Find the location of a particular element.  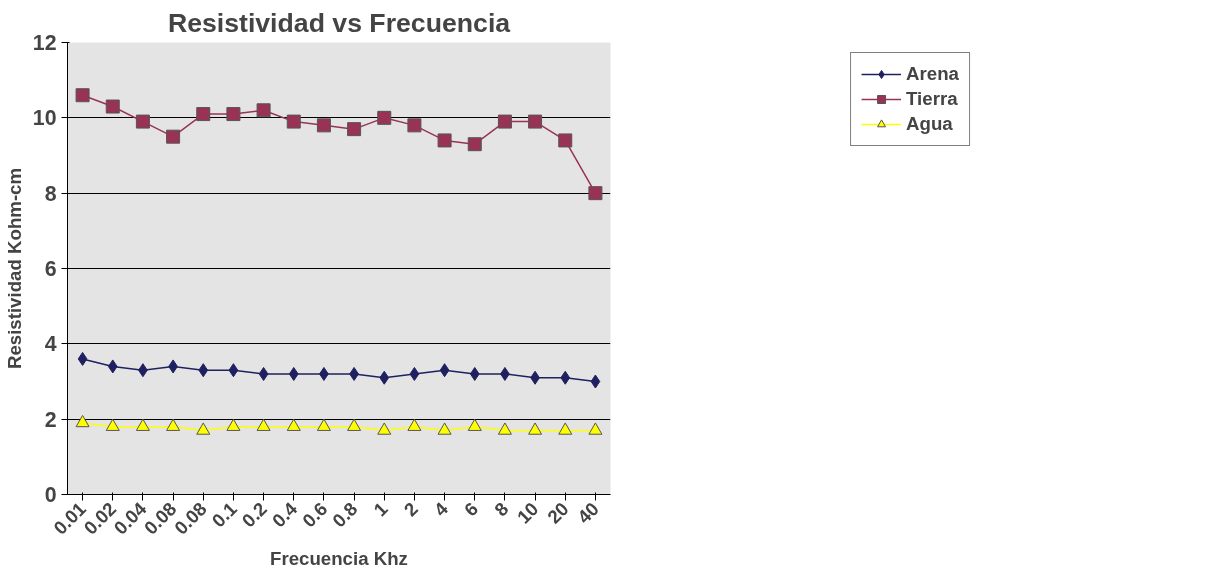

legend-label: Tierra is located at coordinates (932, 99).